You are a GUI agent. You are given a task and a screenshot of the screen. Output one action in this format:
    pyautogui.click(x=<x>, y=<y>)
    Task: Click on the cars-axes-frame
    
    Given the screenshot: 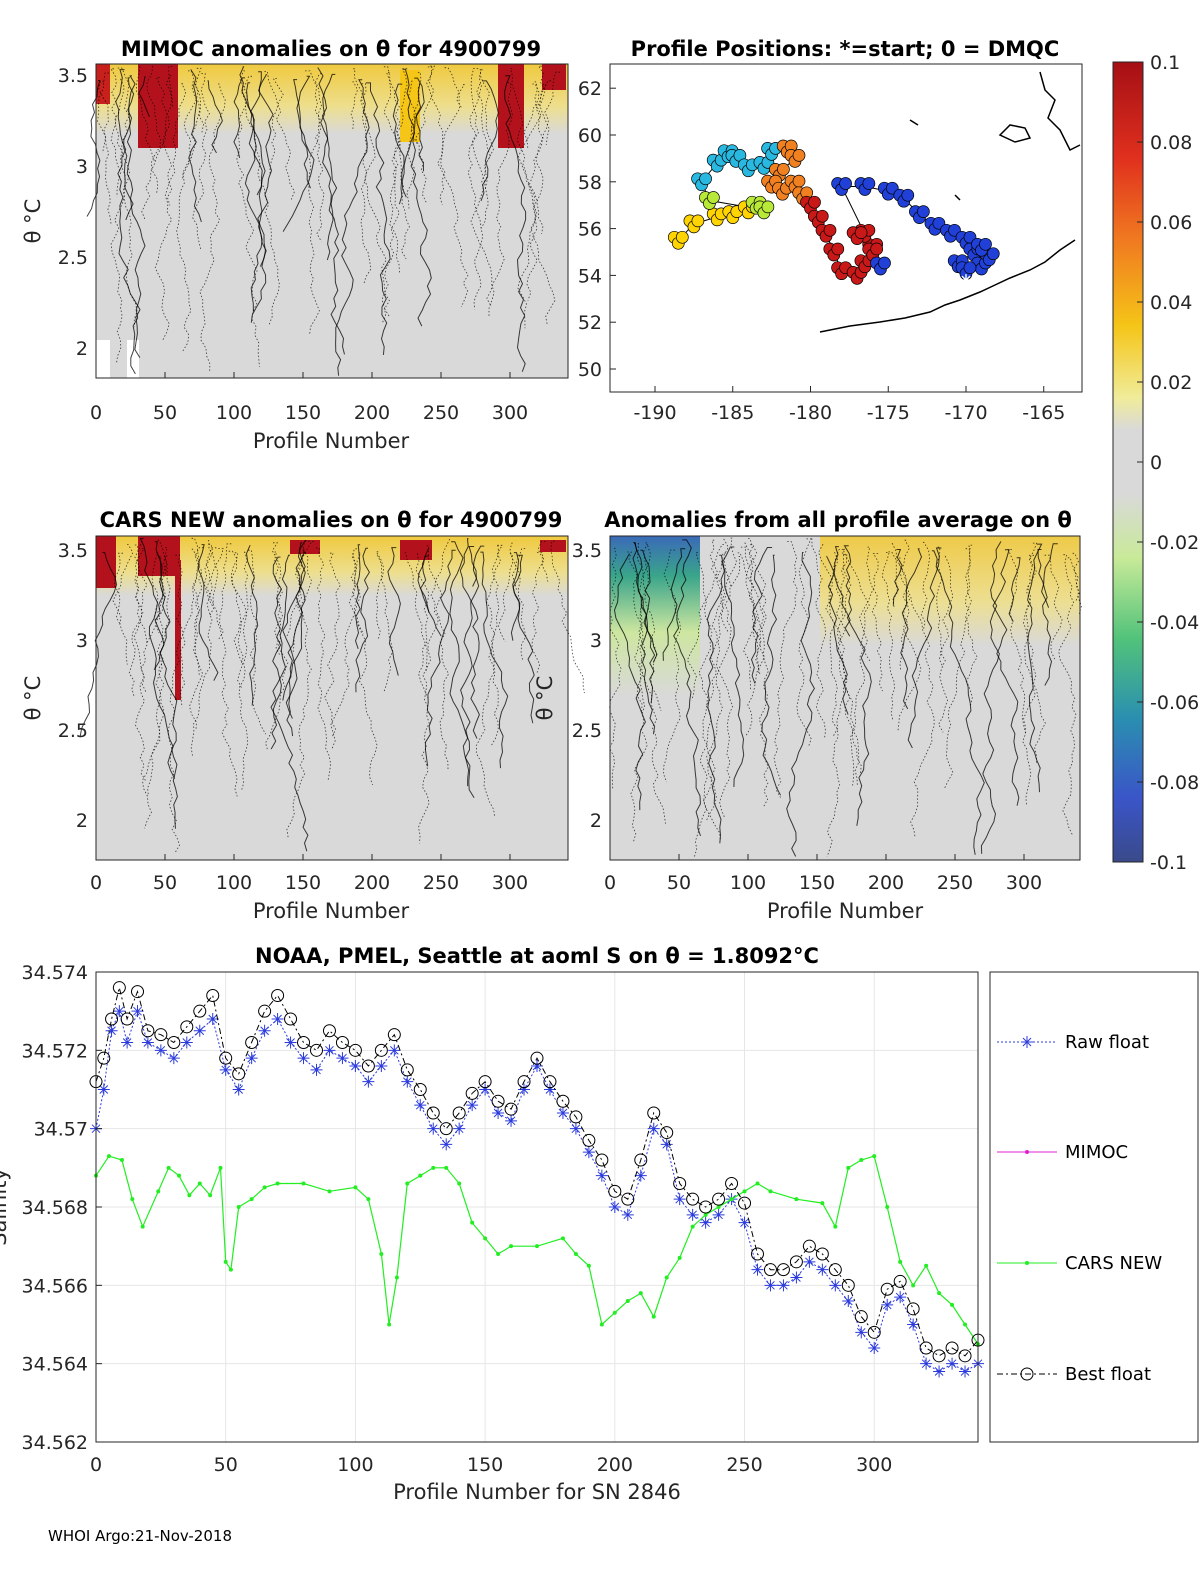 What is the action you would take?
    pyautogui.click(x=332, y=698)
    